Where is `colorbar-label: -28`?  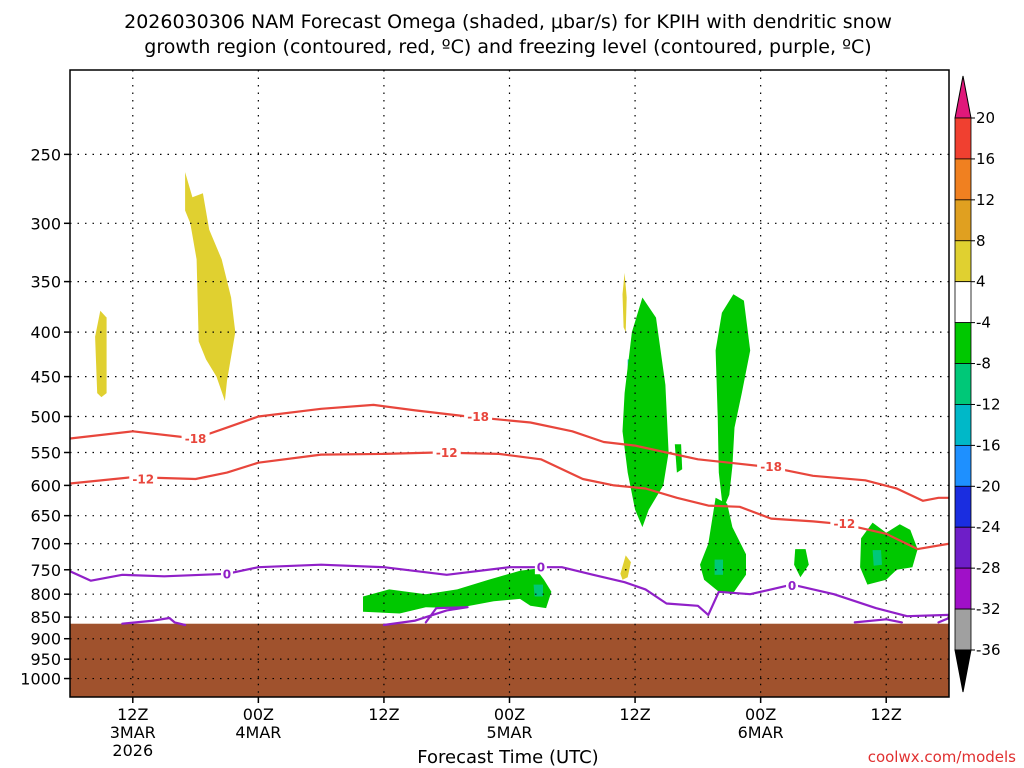
colorbar-label: -28 is located at coordinates (988, 568).